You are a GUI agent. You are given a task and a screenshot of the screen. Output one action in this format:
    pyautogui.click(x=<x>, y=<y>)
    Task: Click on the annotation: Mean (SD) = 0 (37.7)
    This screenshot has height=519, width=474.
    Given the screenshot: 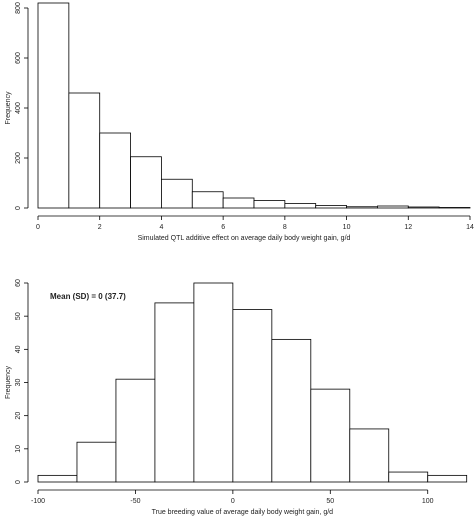 What is the action you would take?
    pyautogui.click(x=88, y=296)
    